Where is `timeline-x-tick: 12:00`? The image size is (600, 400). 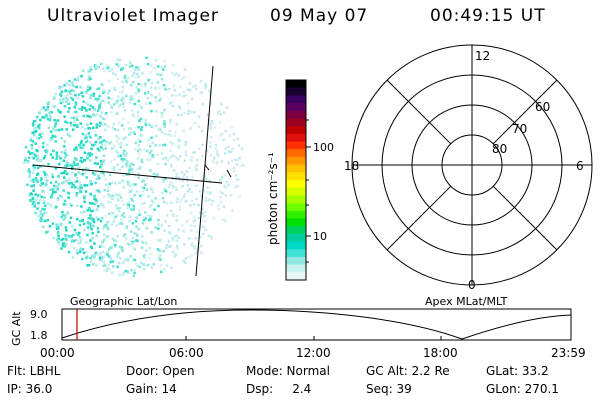
timeline-x-tick: 12:00 is located at coordinates (313, 353).